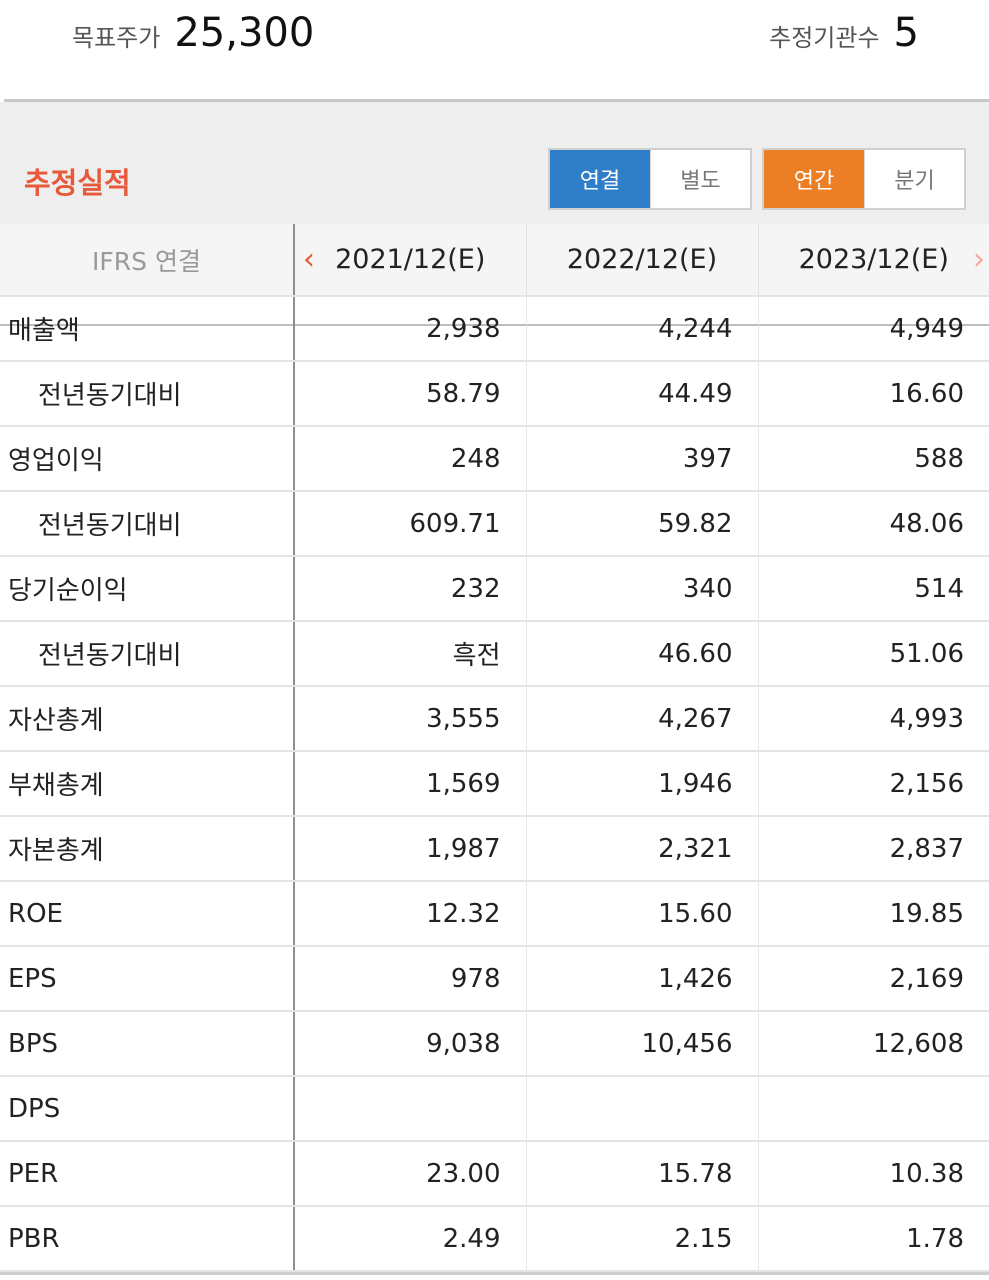  I want to click on table-cell: 1,426, so click(641, 979).